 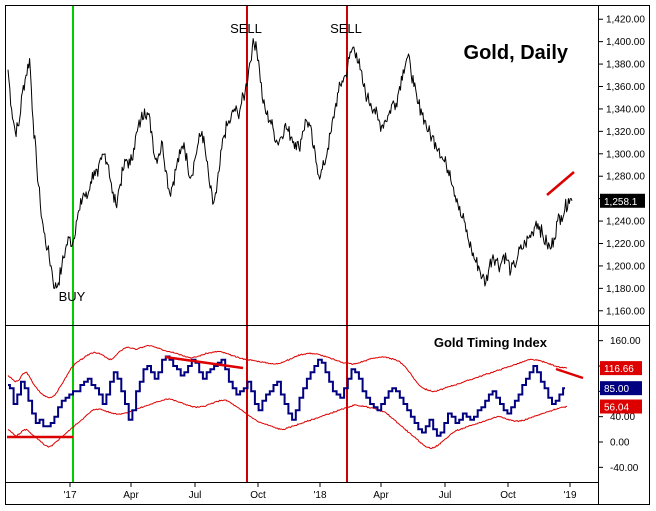 What do you see at coordinates (625, 154) in the screenshot?
I see `price-y-tick-label: 1,300.00` at bounding box center [625, 154].